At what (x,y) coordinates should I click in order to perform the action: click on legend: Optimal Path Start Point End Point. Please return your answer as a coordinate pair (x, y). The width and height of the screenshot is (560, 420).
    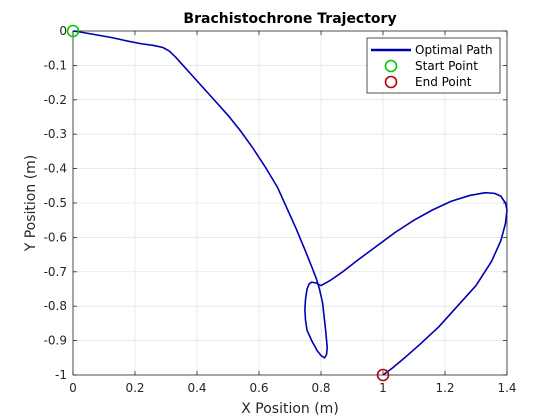
    Looking at the image, I should click on (433, 65).